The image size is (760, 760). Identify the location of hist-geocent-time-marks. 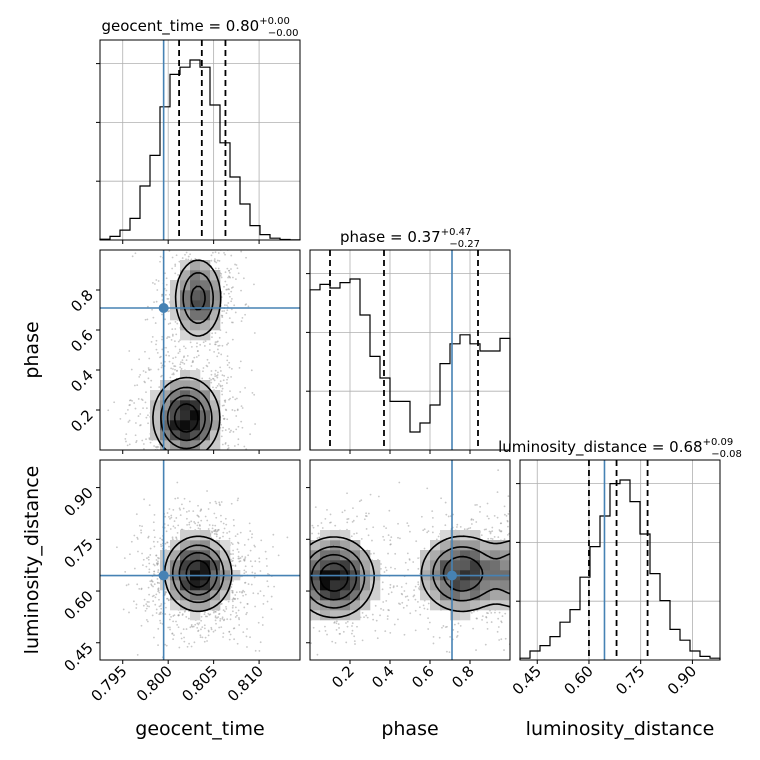
(198, 141).